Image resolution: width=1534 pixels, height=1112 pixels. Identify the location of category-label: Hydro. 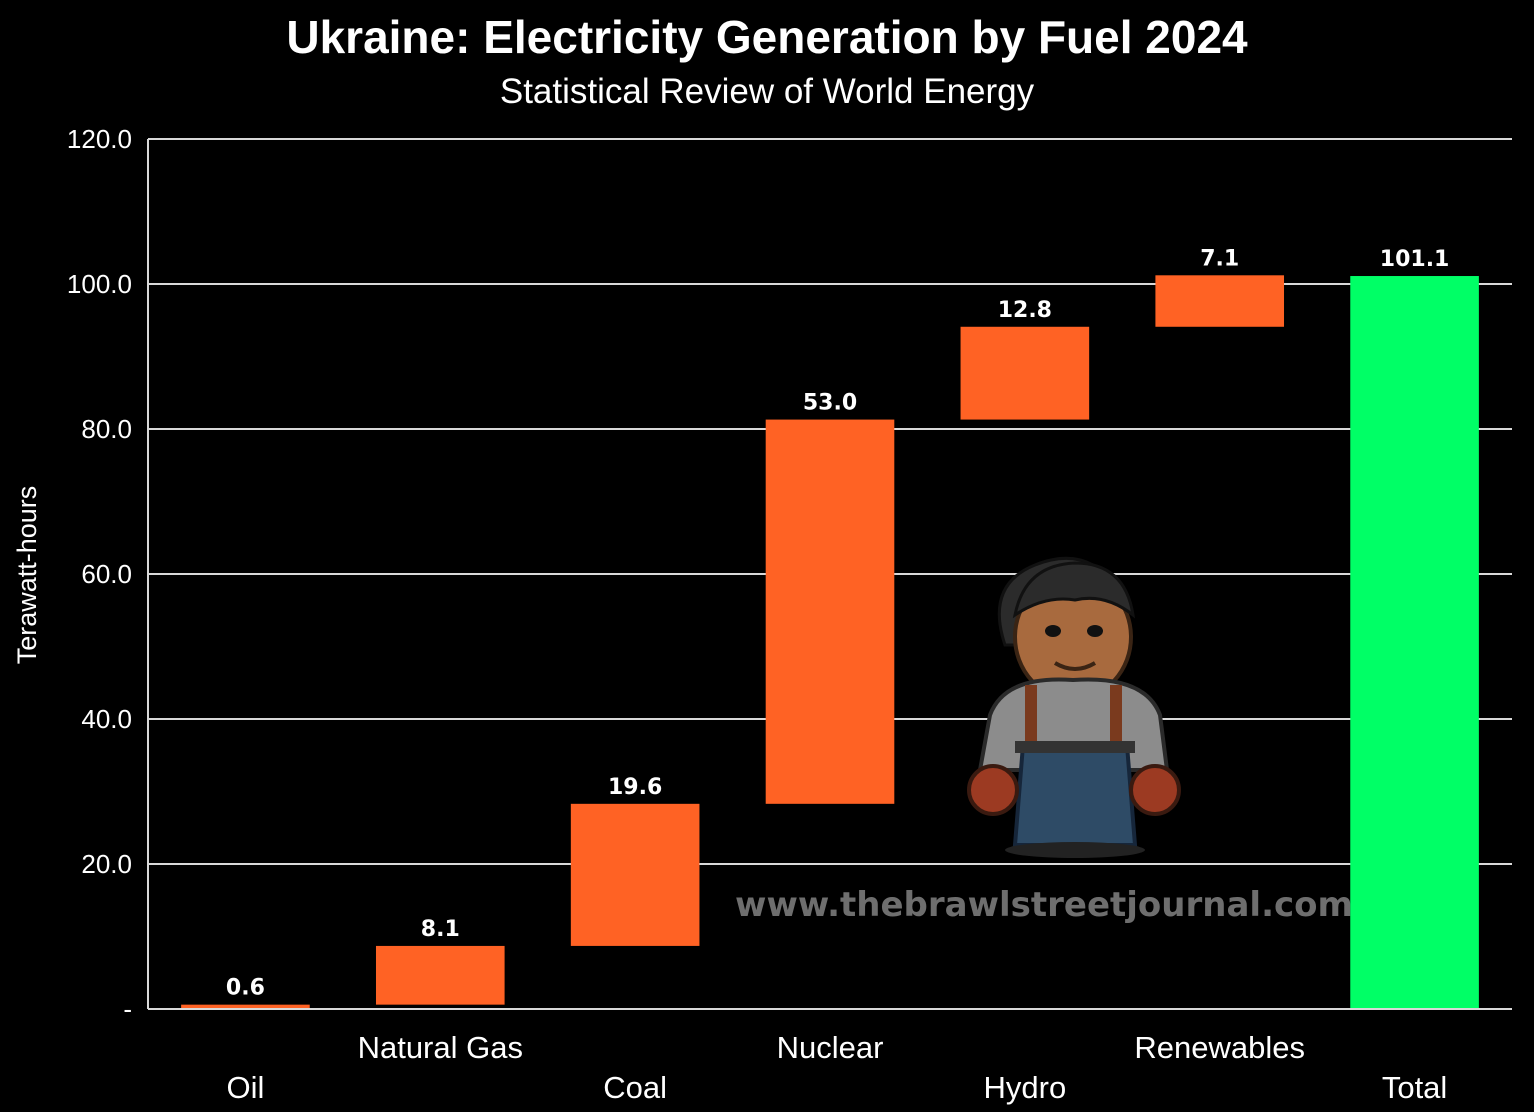
(1025, 1087).